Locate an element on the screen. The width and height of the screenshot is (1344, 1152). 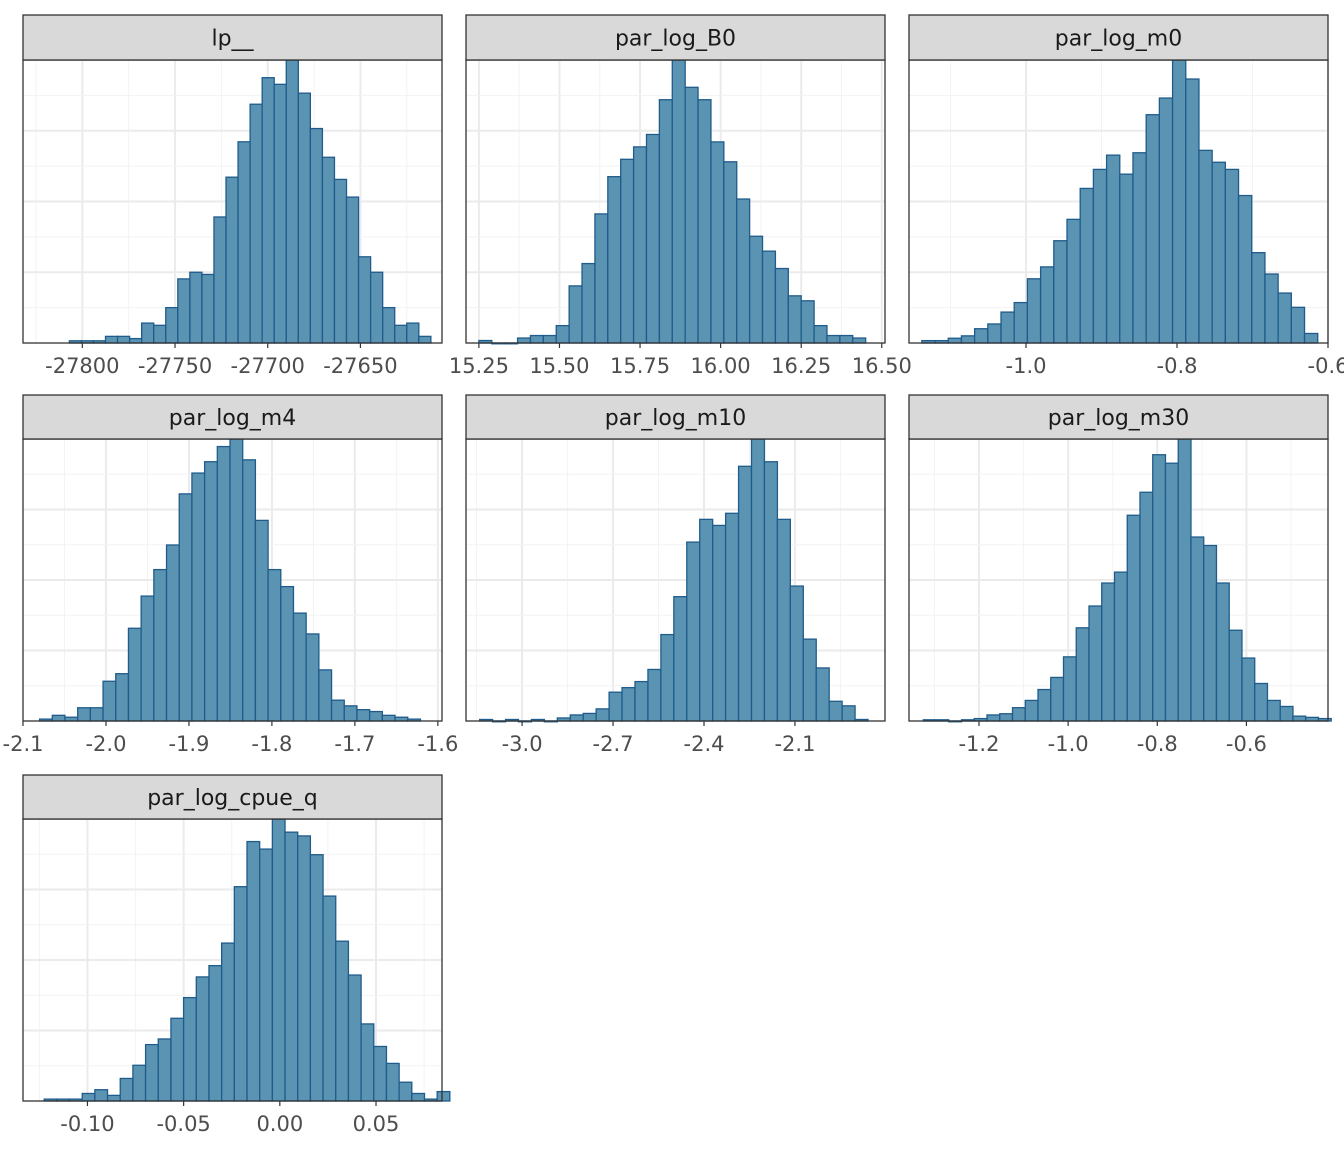
x-tick-label: 0.00 is located at coordinates (279, 1124).